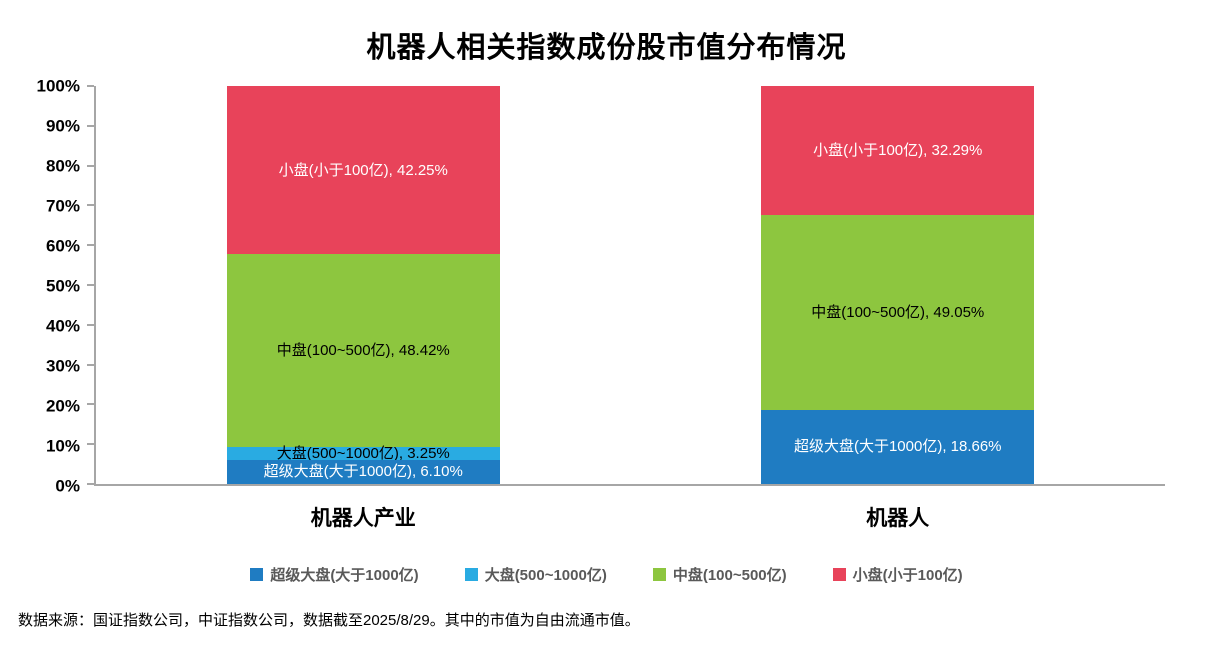 The width and height of the screenshot is (1213, 672). I want to click on bar-segment: 小盘(小于100亿), 42.25%, so click(363, 170).